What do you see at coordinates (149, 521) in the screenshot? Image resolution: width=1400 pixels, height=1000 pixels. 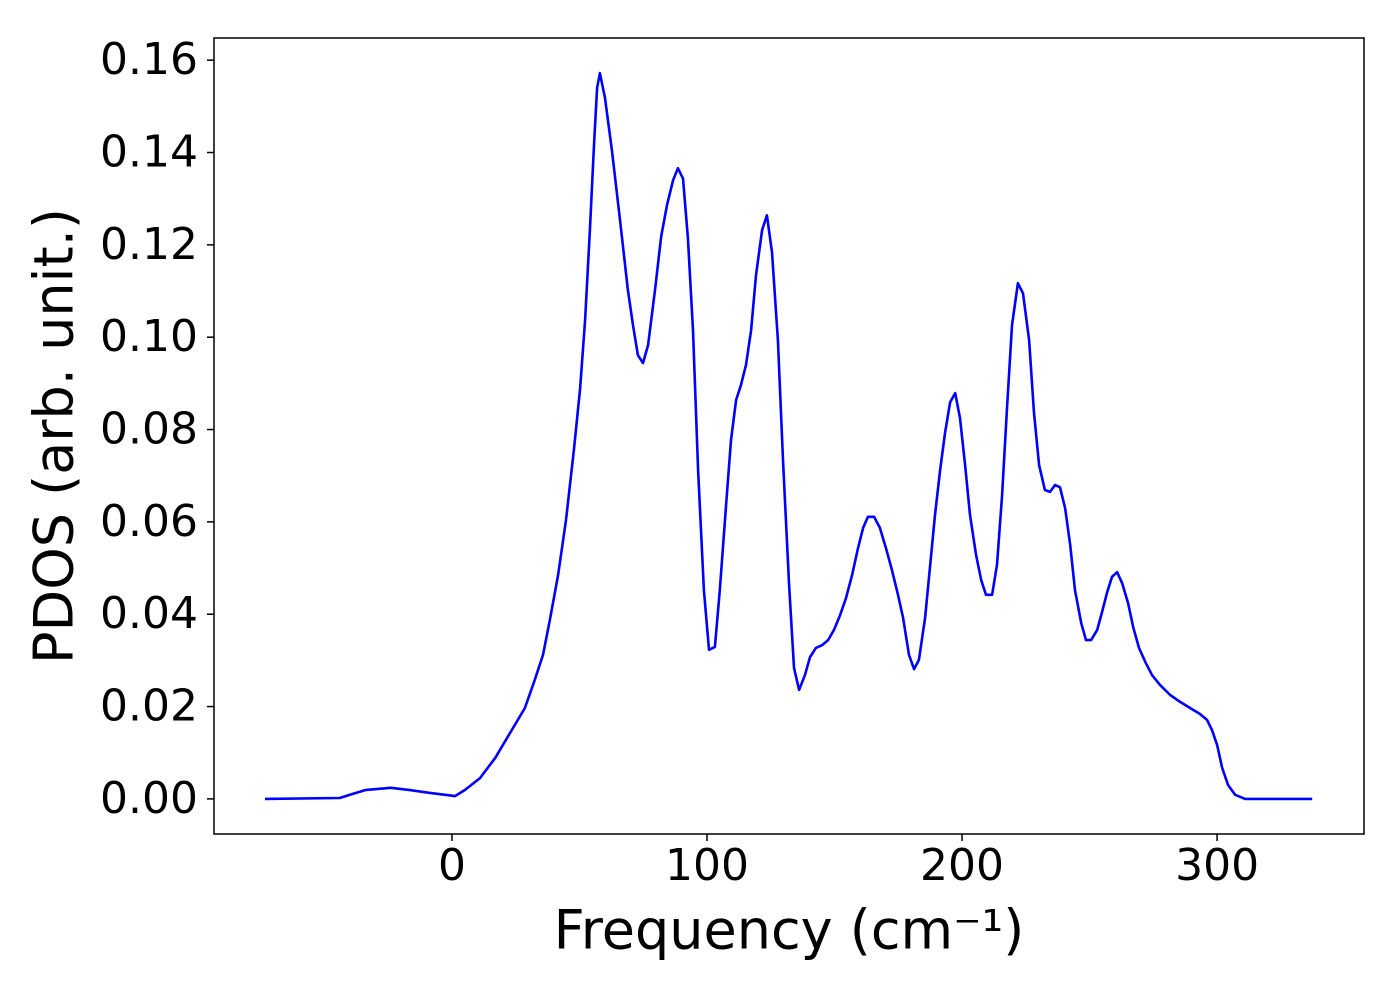 I see `y-tick-label: 0.06` at bounding box center [149, 521].